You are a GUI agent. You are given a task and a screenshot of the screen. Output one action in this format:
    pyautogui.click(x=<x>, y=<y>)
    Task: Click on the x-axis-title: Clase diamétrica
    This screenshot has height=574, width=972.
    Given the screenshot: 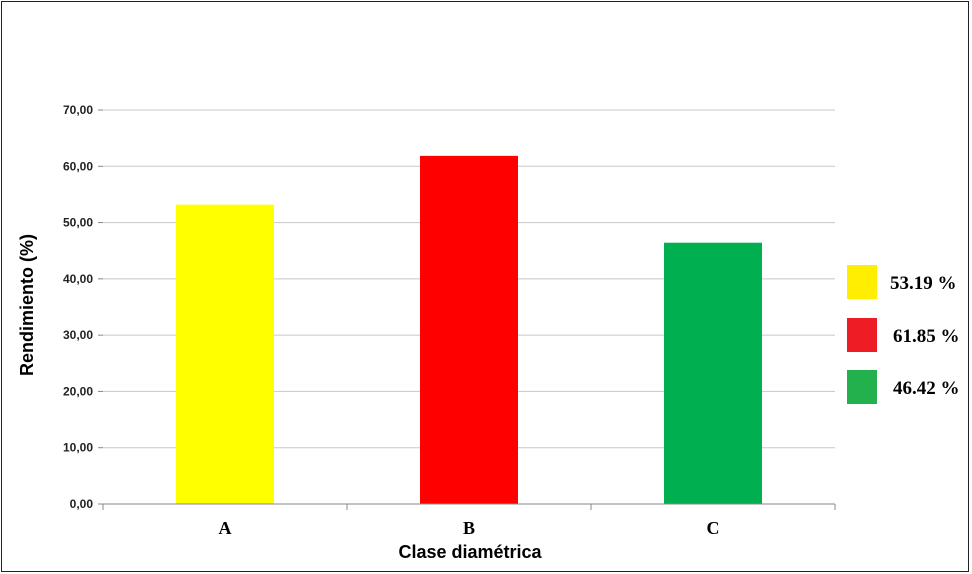 What is the action you would take?
    pyautogui.click(x=470, y=552)
    